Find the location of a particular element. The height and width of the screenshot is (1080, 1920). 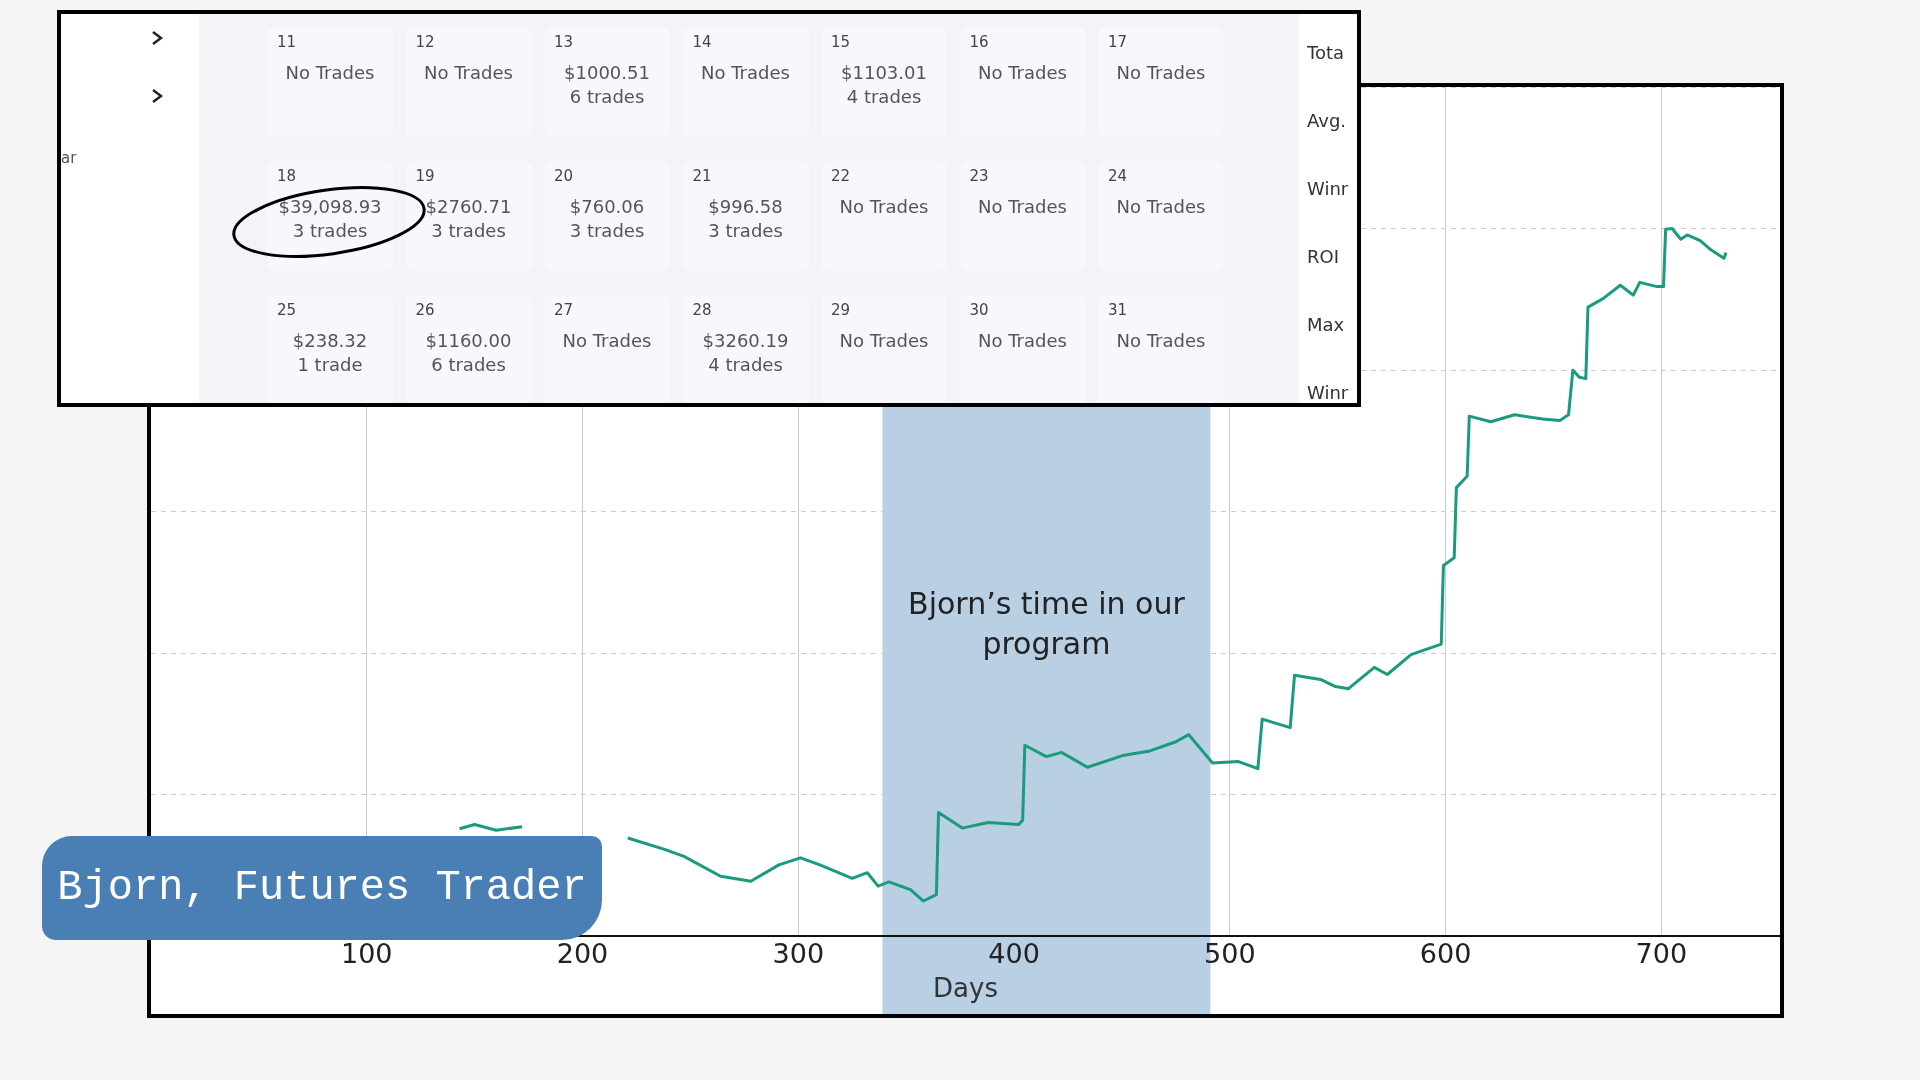

x-tick-label: 200 is located at coordinates (582, 953).